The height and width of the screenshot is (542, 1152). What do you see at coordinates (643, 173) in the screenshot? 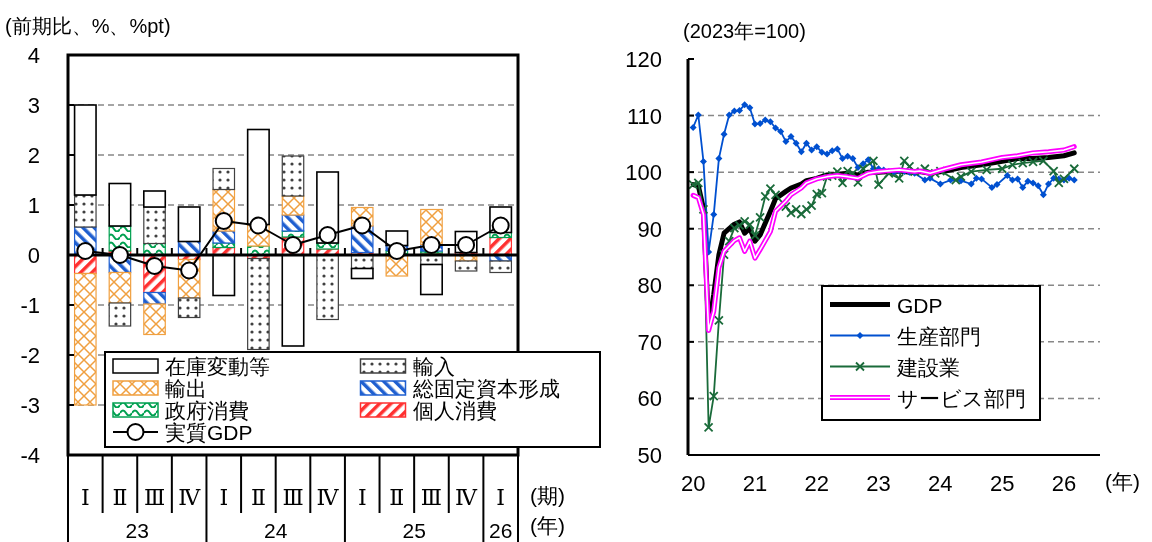
I see `y-tick-label: 100` at bounding box center [643, 173].